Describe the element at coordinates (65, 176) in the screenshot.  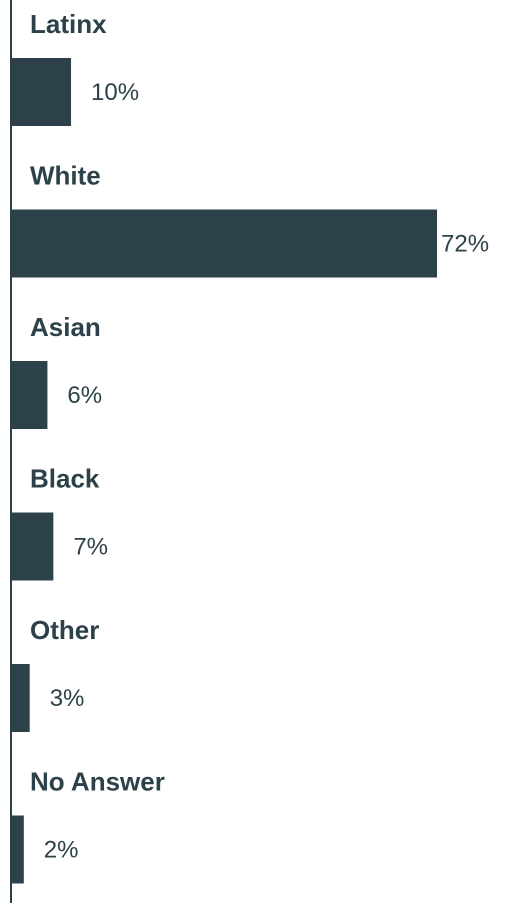
I see `category-label-white: White` at that location.